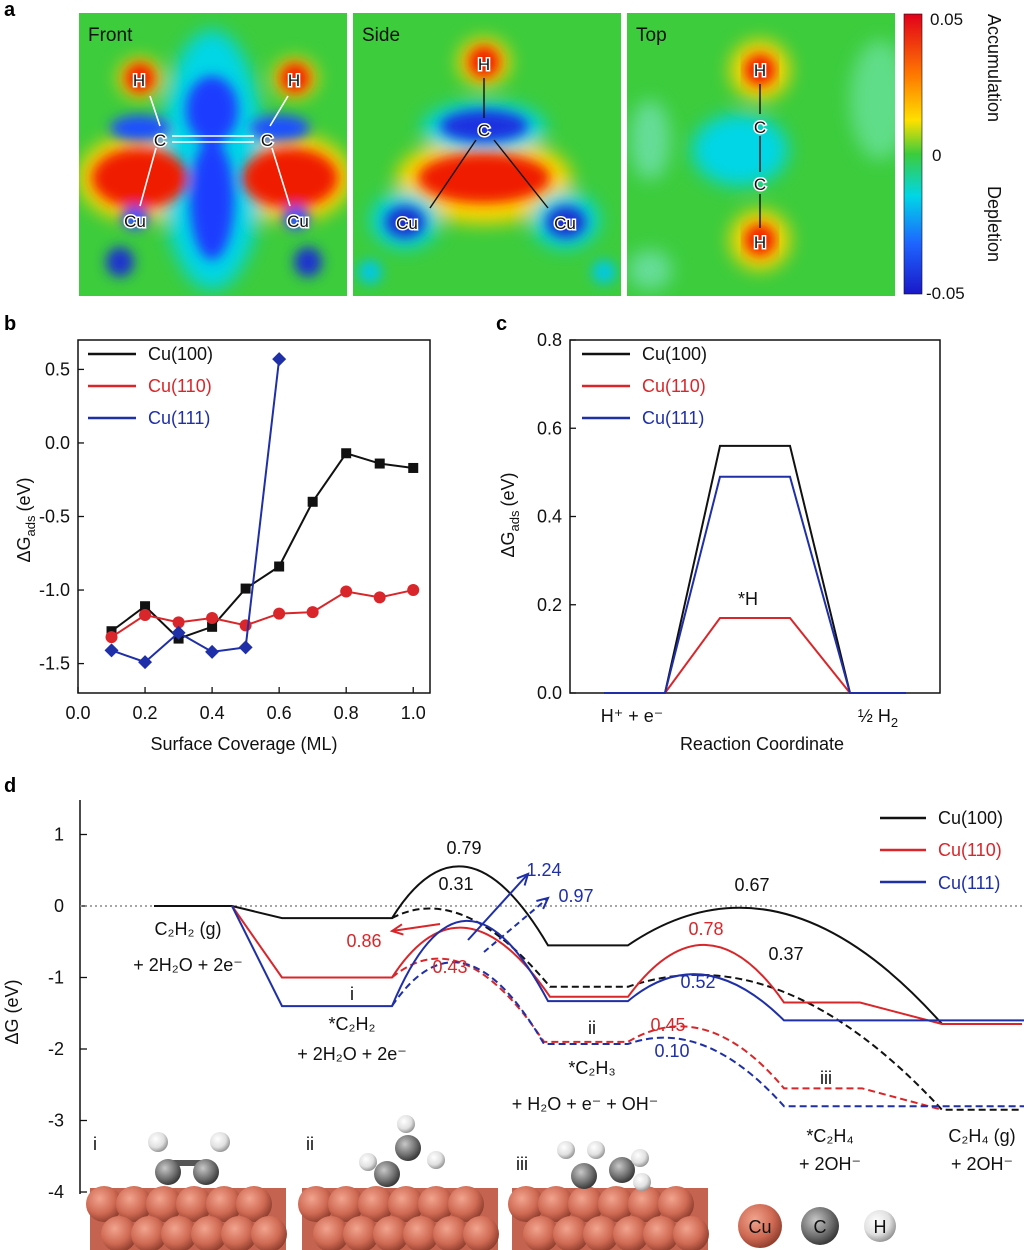  What do you see at coordinates (575, 896) in the screenshot?
I see `barrier-label: 0.97` at bounding box center [575, 896].